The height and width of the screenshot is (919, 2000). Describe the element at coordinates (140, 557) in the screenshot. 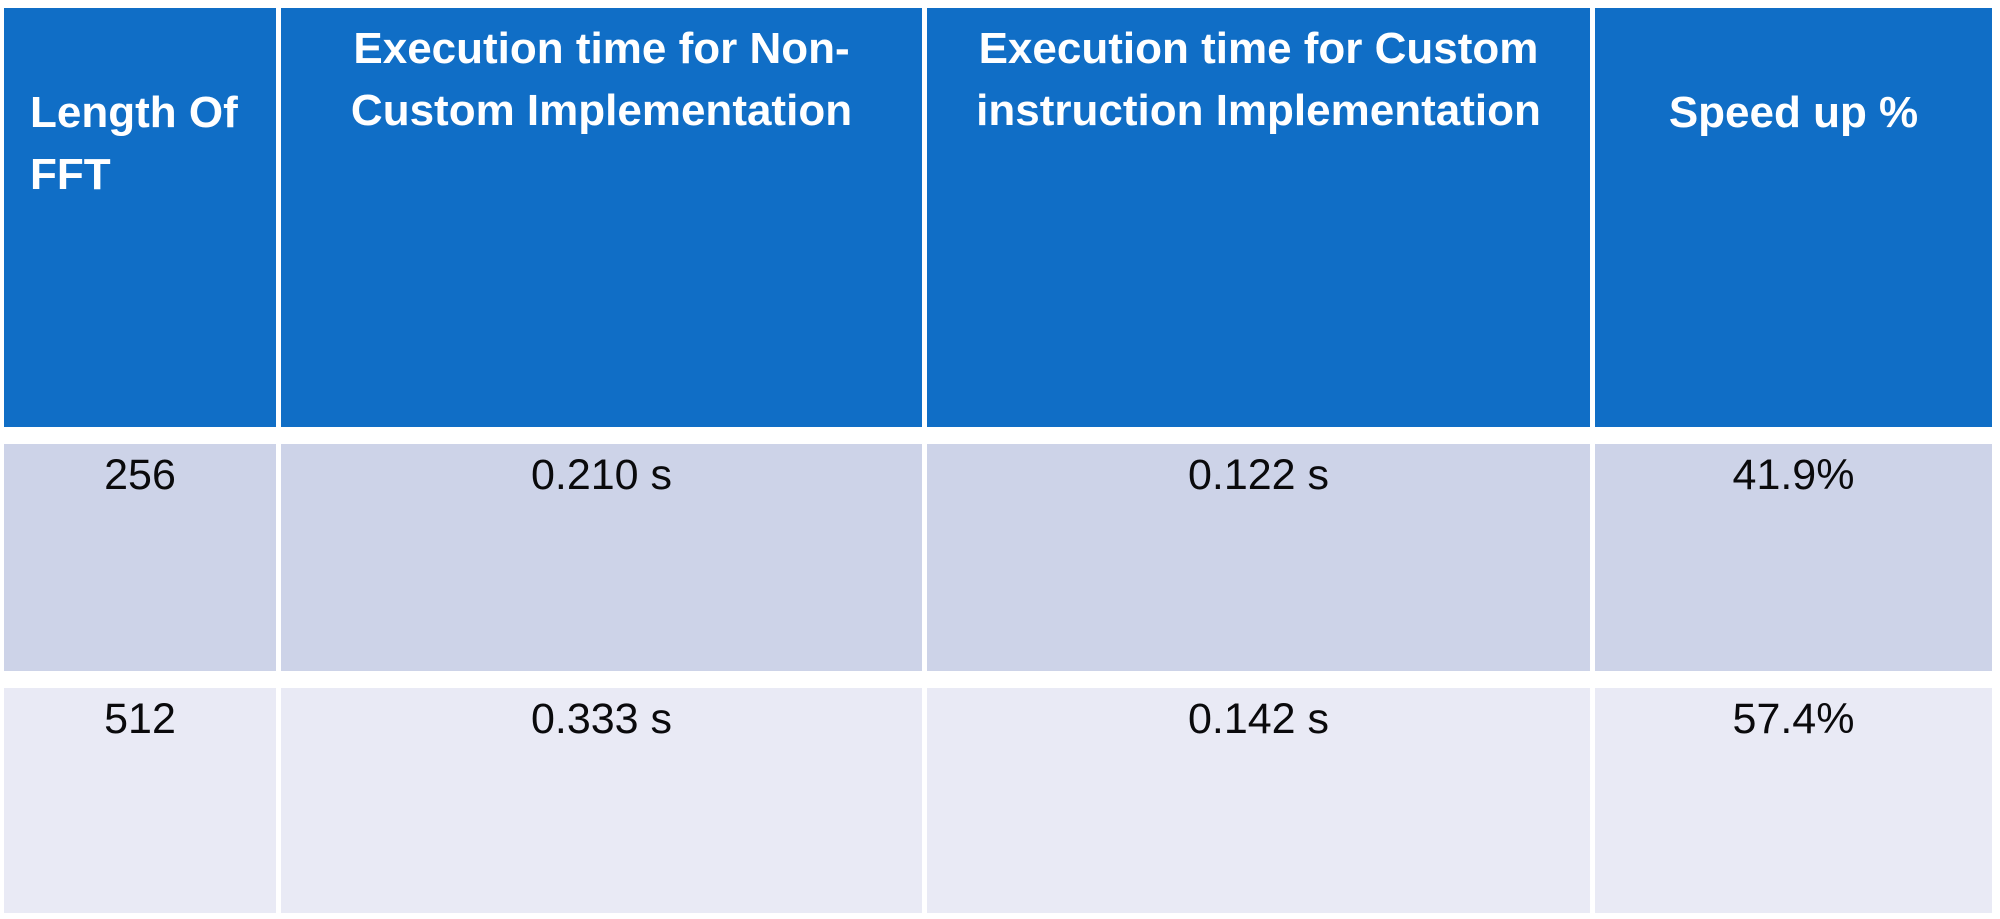

I see `cell-row1-fft-length: 256` at that location.